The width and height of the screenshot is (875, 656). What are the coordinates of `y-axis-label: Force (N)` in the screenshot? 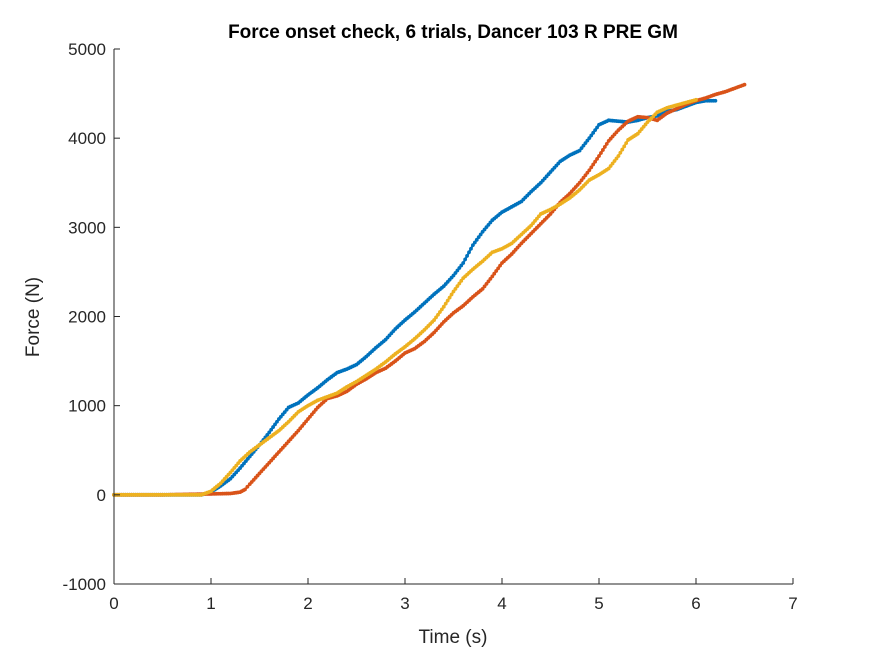 It's located at (33, 317).